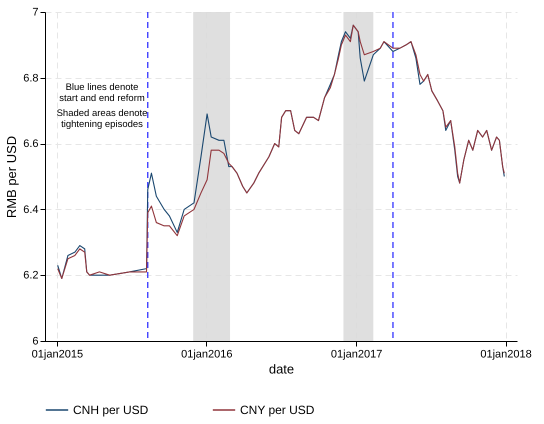 This screenshot has width=544, height=424. What do you see at coordinates (58, 354) in the screenshot?
I see `x-tick-label: 01jan2015` at bounding box center [58, 354].